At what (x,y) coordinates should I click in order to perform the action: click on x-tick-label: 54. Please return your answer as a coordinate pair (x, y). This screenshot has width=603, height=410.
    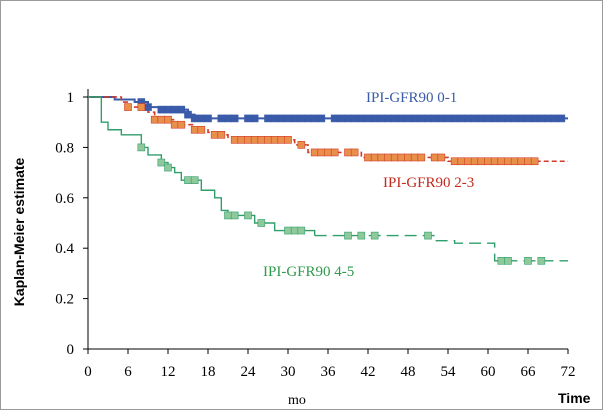
    Looking at the image, I should click on (449, 372).